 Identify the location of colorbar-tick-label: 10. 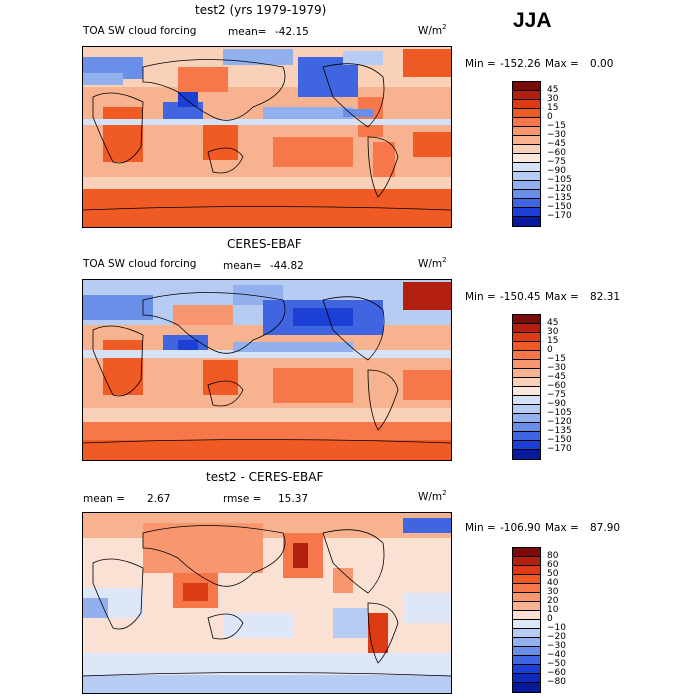
(553, 610).